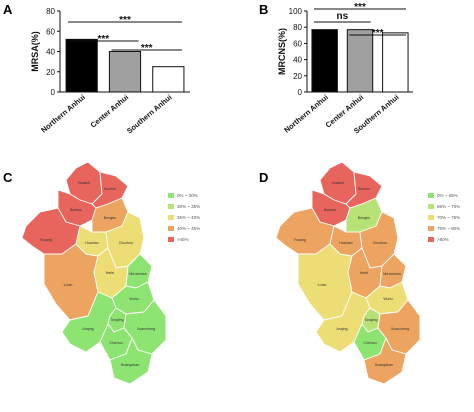 The width and height of the screenshot is (474, 412). I want to click on legend-mrcns: 0% ~ 65% 65% ~ 70% 70% ~ 75% 75% ~ 80% >80%, so click(444, 217).